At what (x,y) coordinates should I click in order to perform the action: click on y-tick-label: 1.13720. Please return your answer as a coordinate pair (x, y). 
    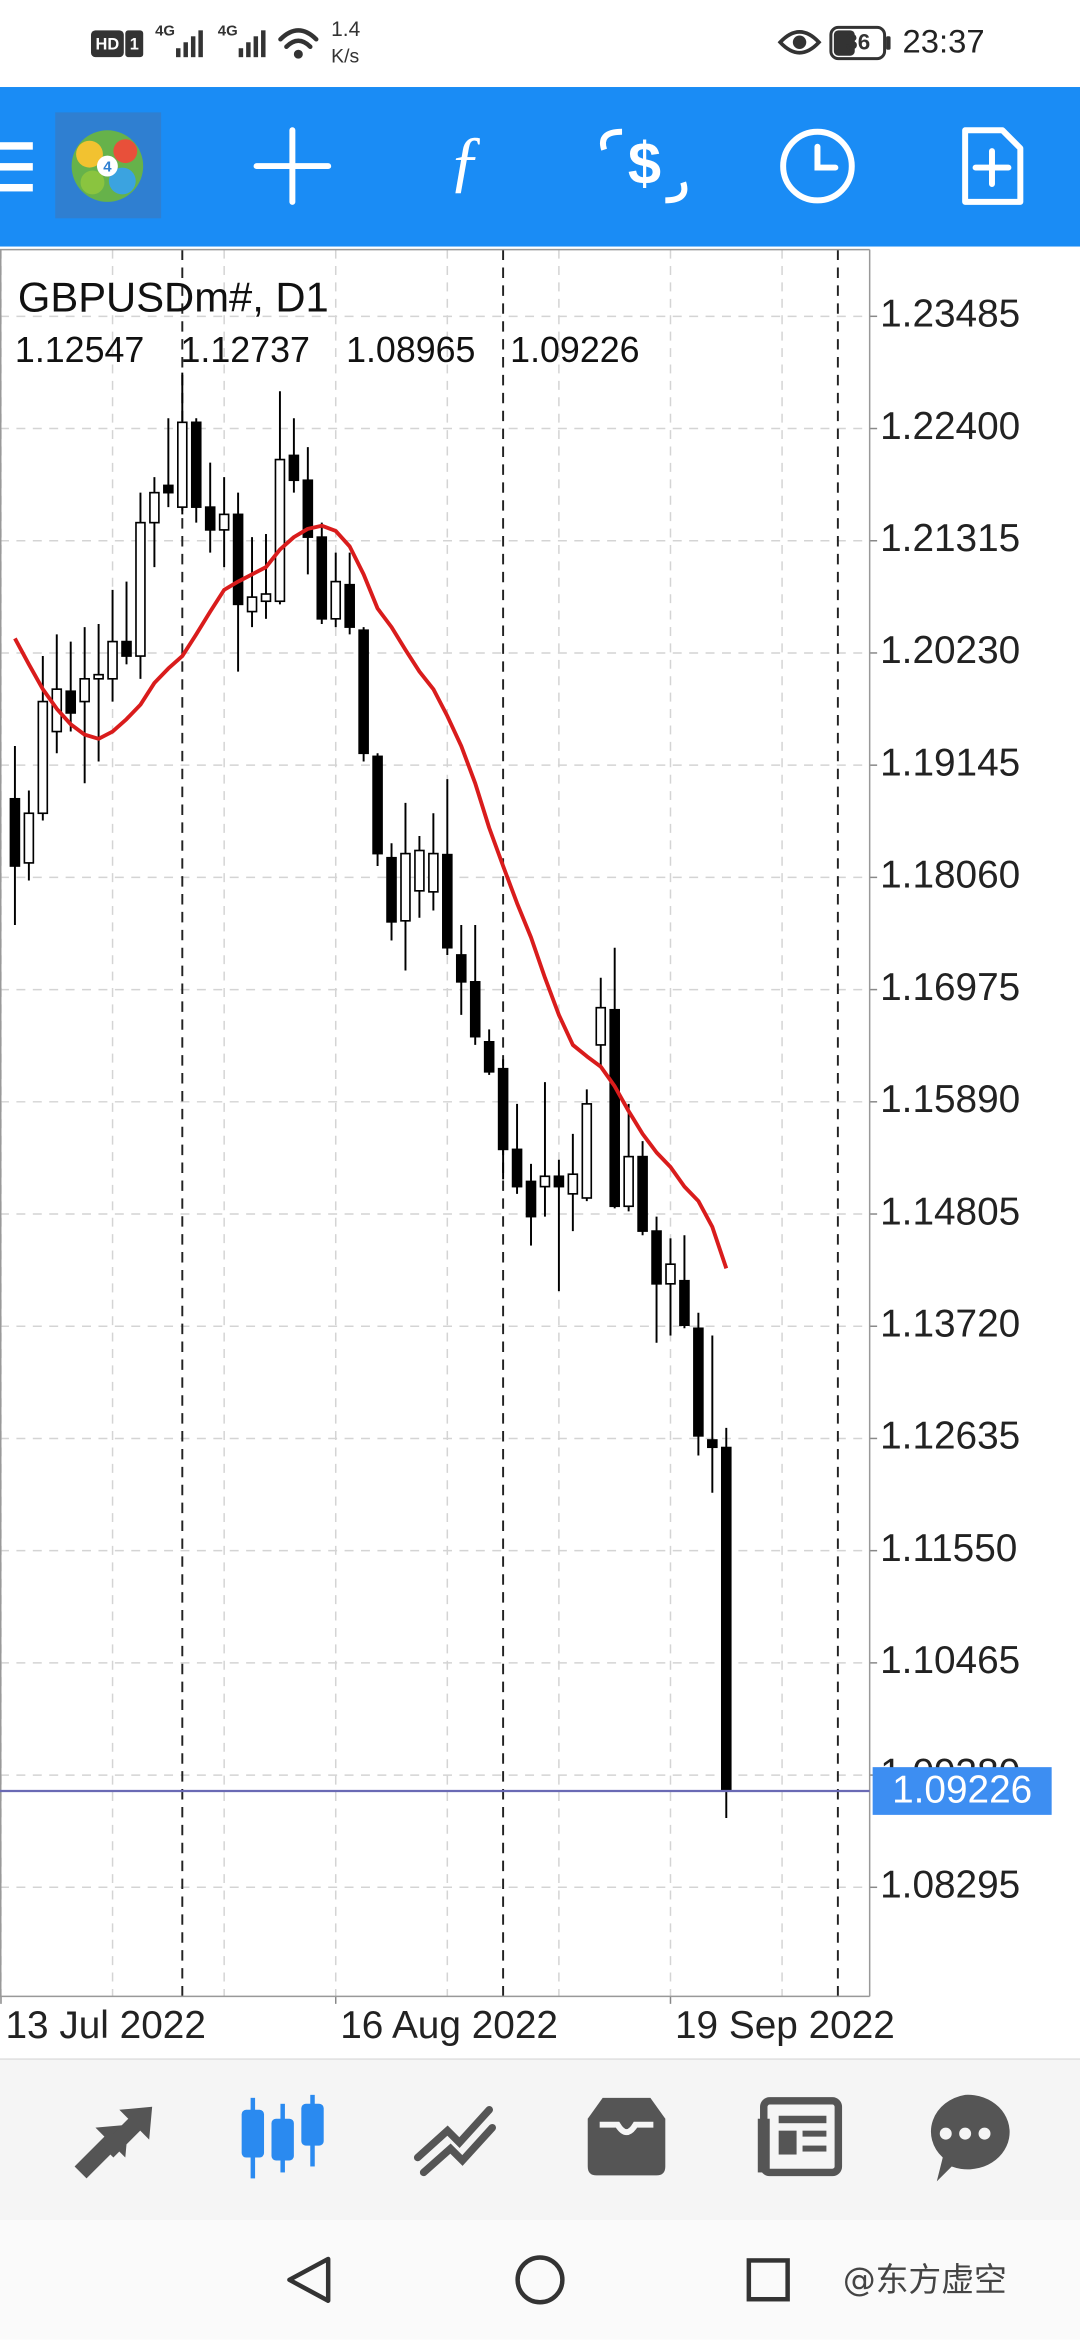
    Looking at the image, I should click on (950, 1323).